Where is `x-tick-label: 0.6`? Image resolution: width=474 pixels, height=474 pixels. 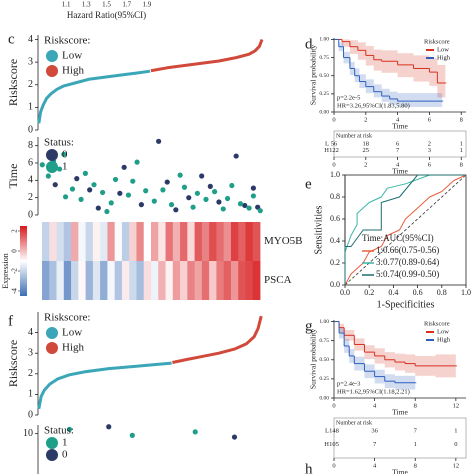
x-tick-label: 0.6 is located at coordinates (418, 292).